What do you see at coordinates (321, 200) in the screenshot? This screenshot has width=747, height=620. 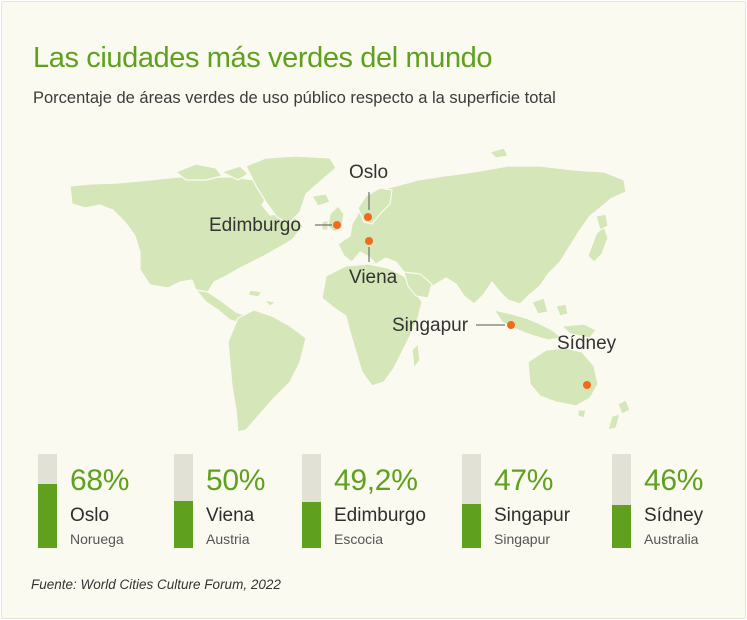 I see `map-iceland` at bounding box center [321, 200].